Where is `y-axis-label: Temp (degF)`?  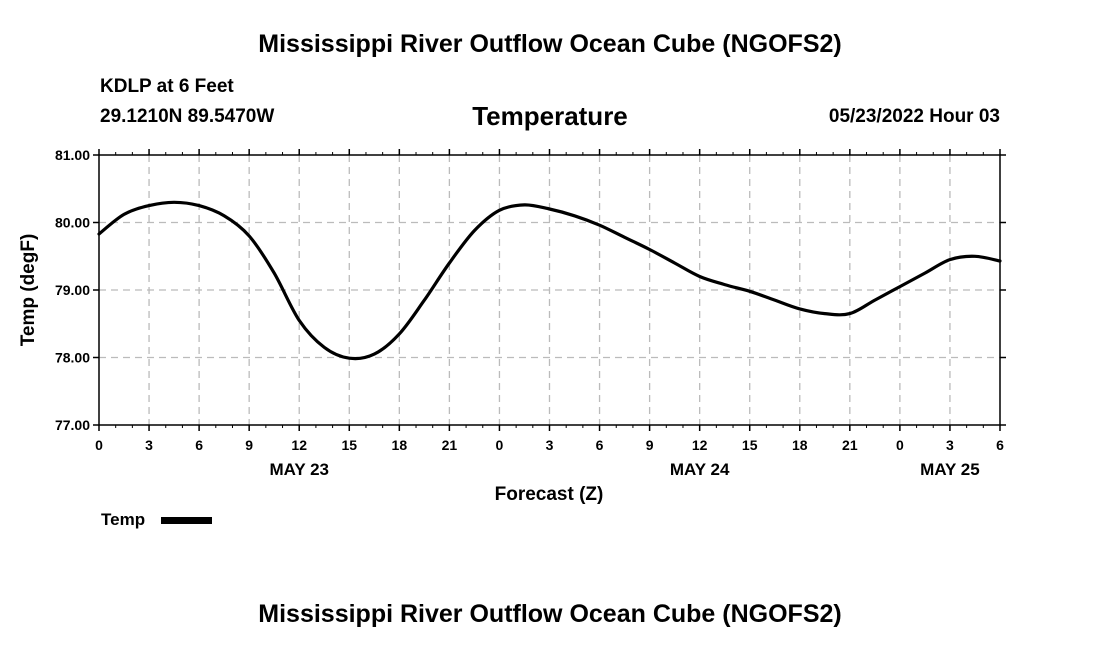
y-axis-label: Temp (degF) is located at coordinates (28, 290).